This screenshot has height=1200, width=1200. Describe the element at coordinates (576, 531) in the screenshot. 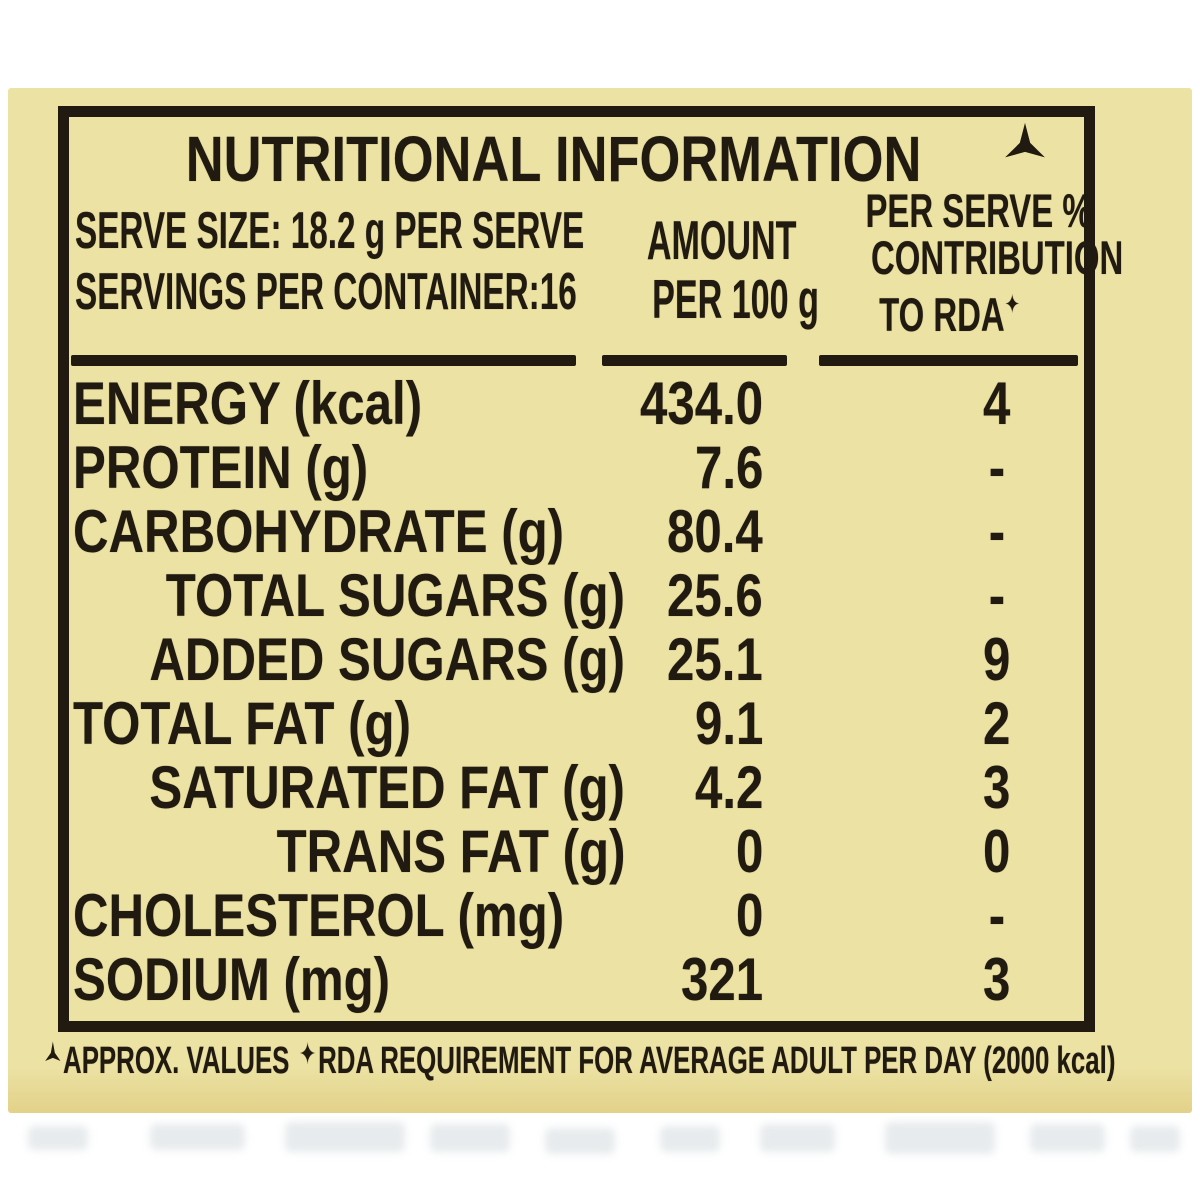

I see `nutrition-row: CARBOHYDRATE (g) 80.4 -` at that location.